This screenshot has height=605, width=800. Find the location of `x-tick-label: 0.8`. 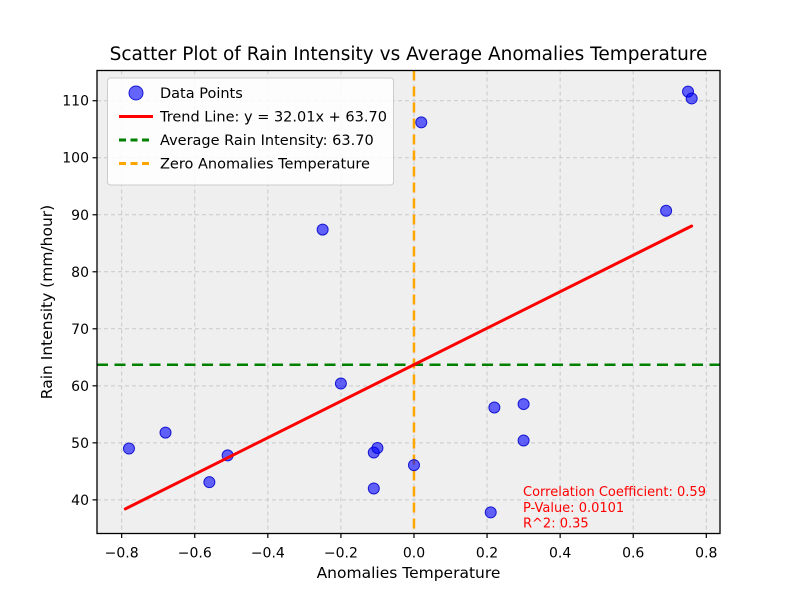

x-tick-label: 0.8 is located at coordinates (706, 554).